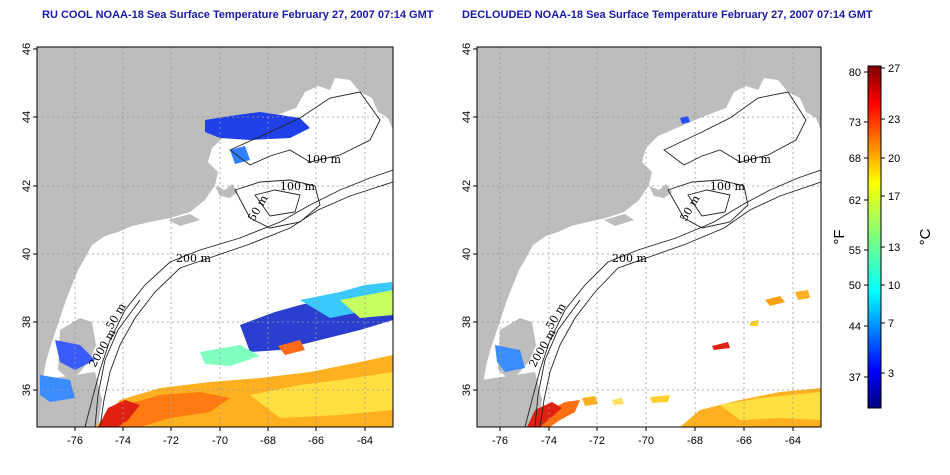 Image resolution: width=950 pixels, height=475 pixels. Describe the element at coordinates (874, 237) in the screenshot. I see `colorbar-gradient` at that location.